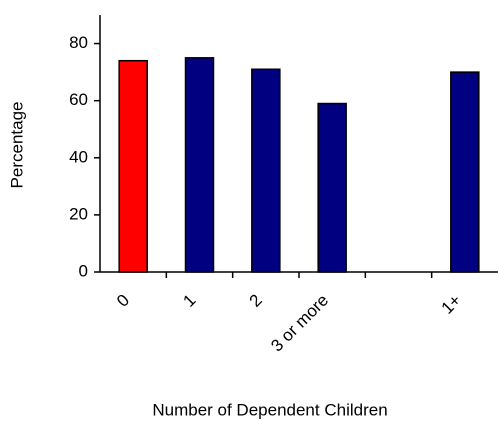 The image size is (498, 421). Describe the element at coordinates (16, 145) in the screenshot. I see `y-axis-title: Percentage` at that location.